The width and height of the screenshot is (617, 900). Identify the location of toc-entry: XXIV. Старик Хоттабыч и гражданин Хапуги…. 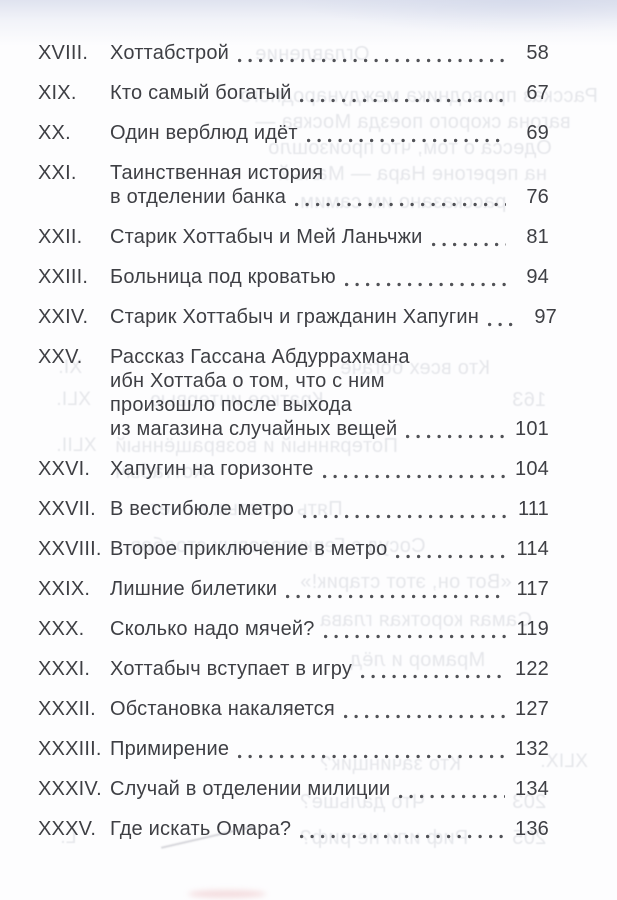
(297, 317).